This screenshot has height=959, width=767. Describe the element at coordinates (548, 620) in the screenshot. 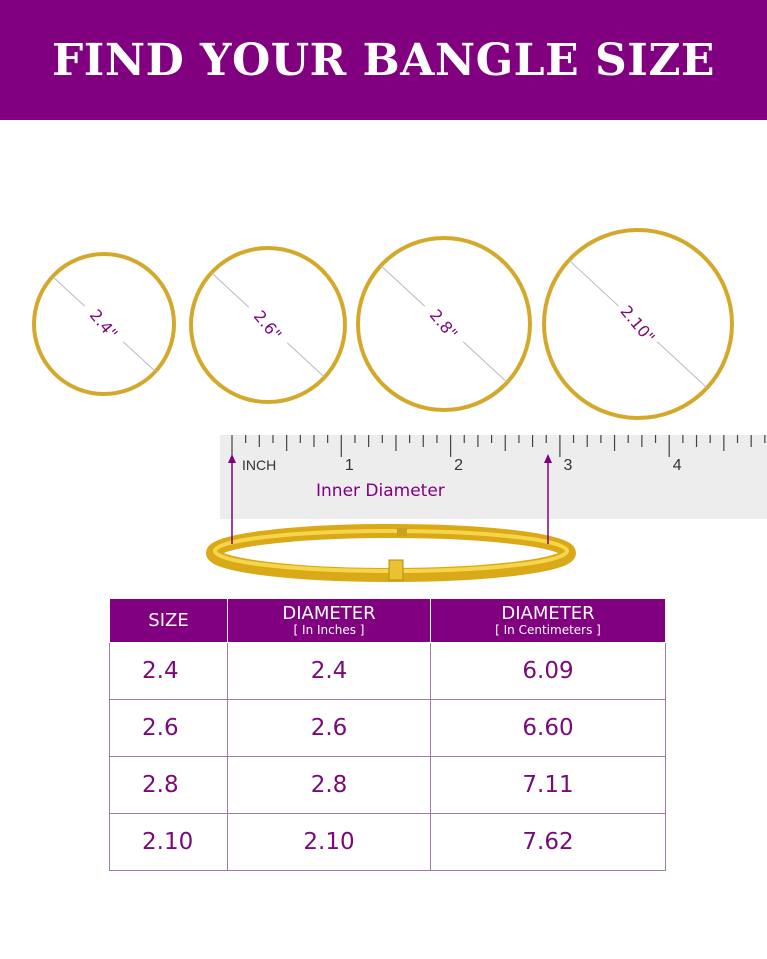

I see `header-diameter-cm: DIAMETER[ In Centimeters ]` at that location.